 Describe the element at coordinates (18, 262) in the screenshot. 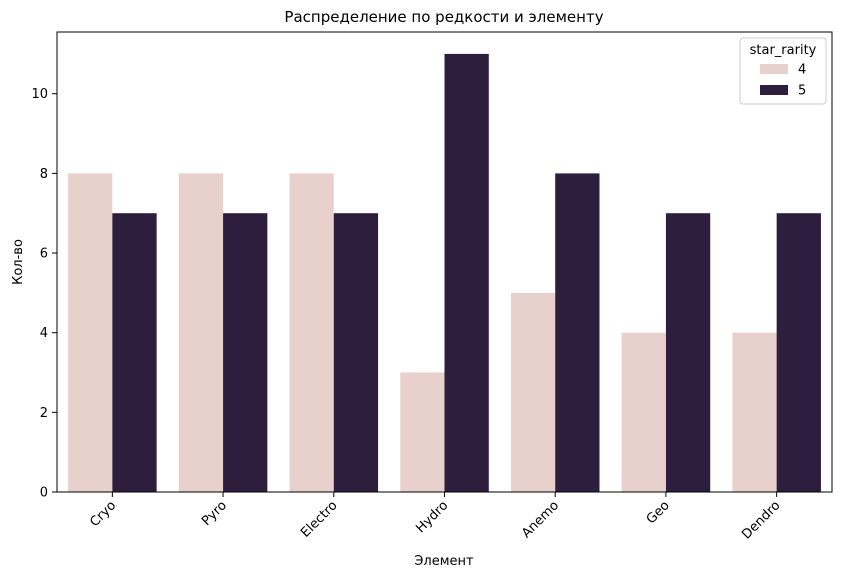

I see `y-axis-label: Кол-во` at that location.